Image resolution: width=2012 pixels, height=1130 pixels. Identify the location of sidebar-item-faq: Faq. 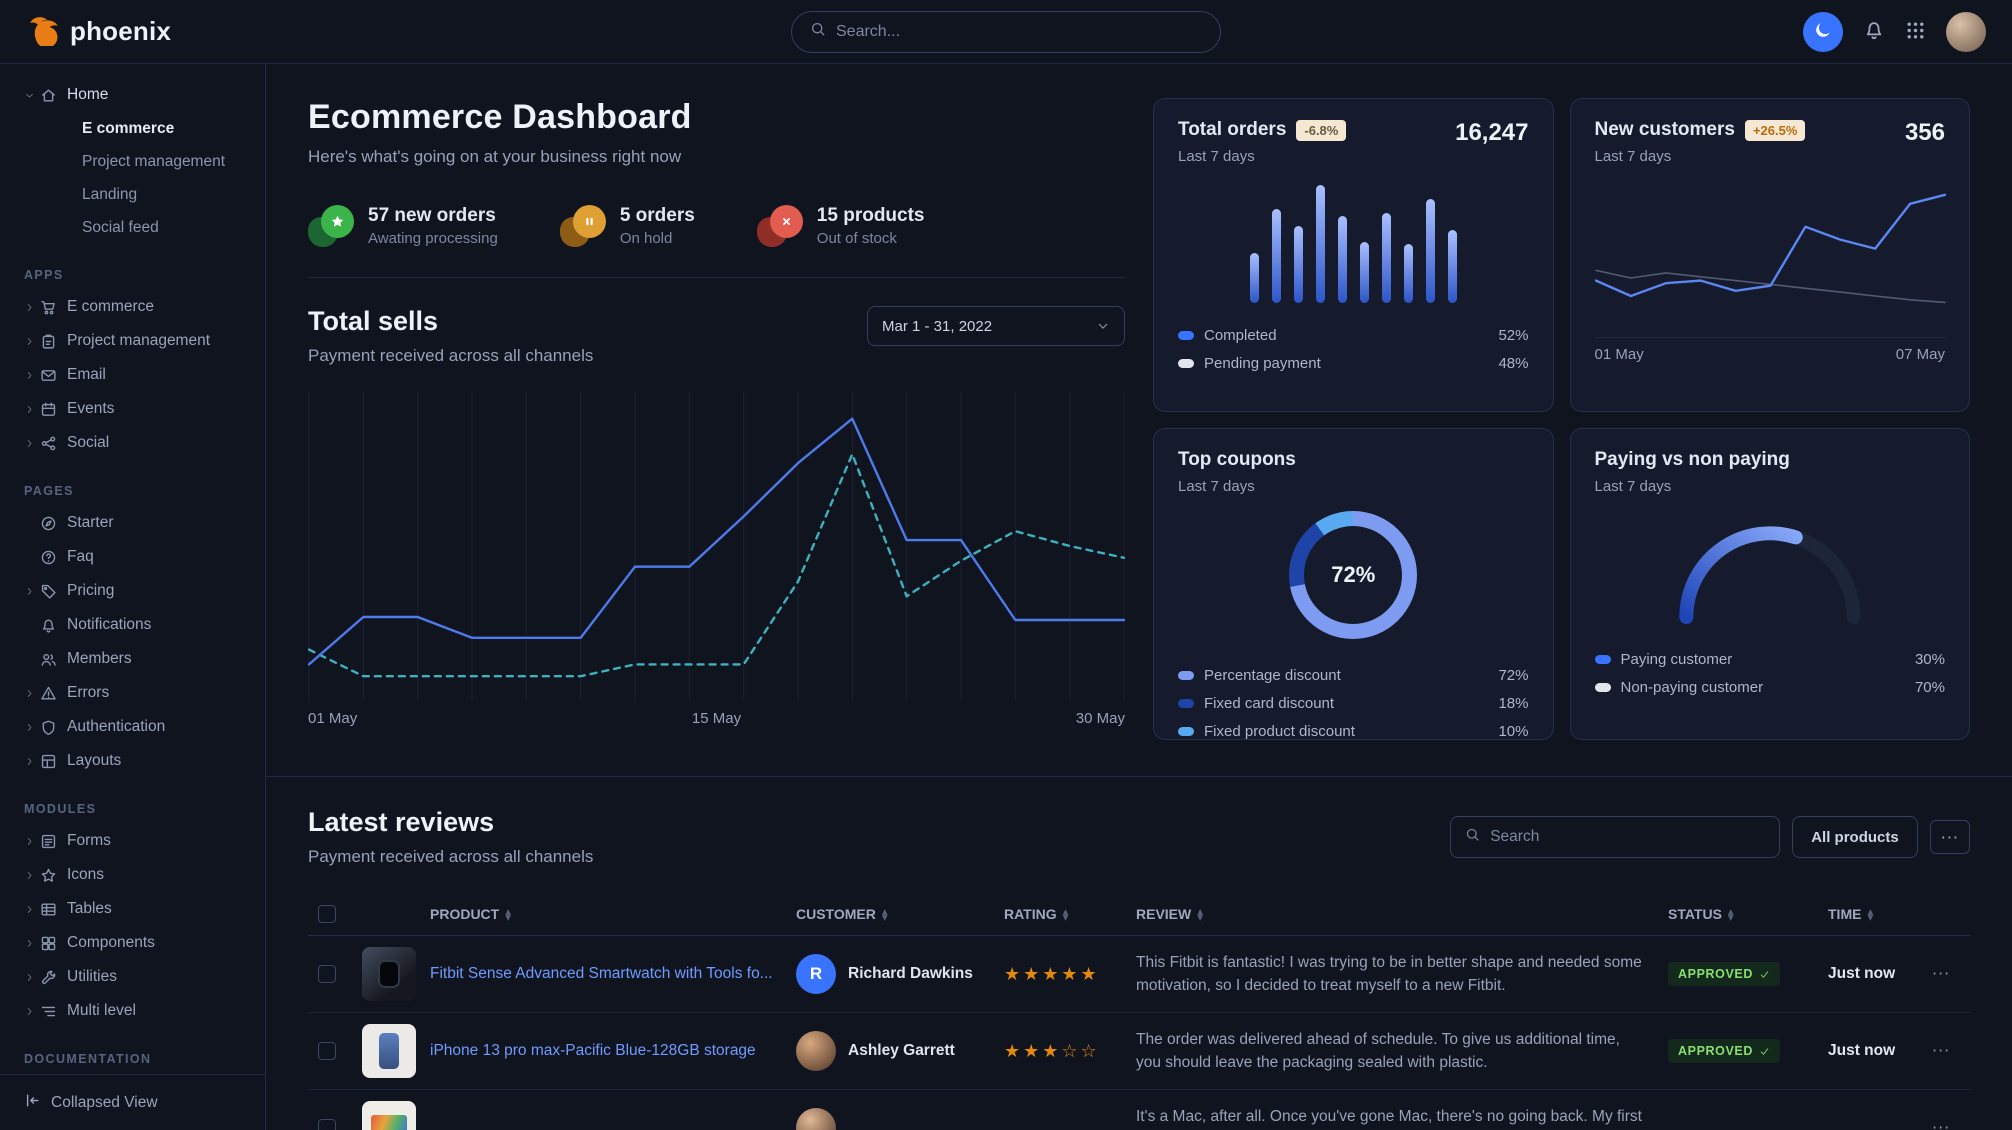
(132, 557).